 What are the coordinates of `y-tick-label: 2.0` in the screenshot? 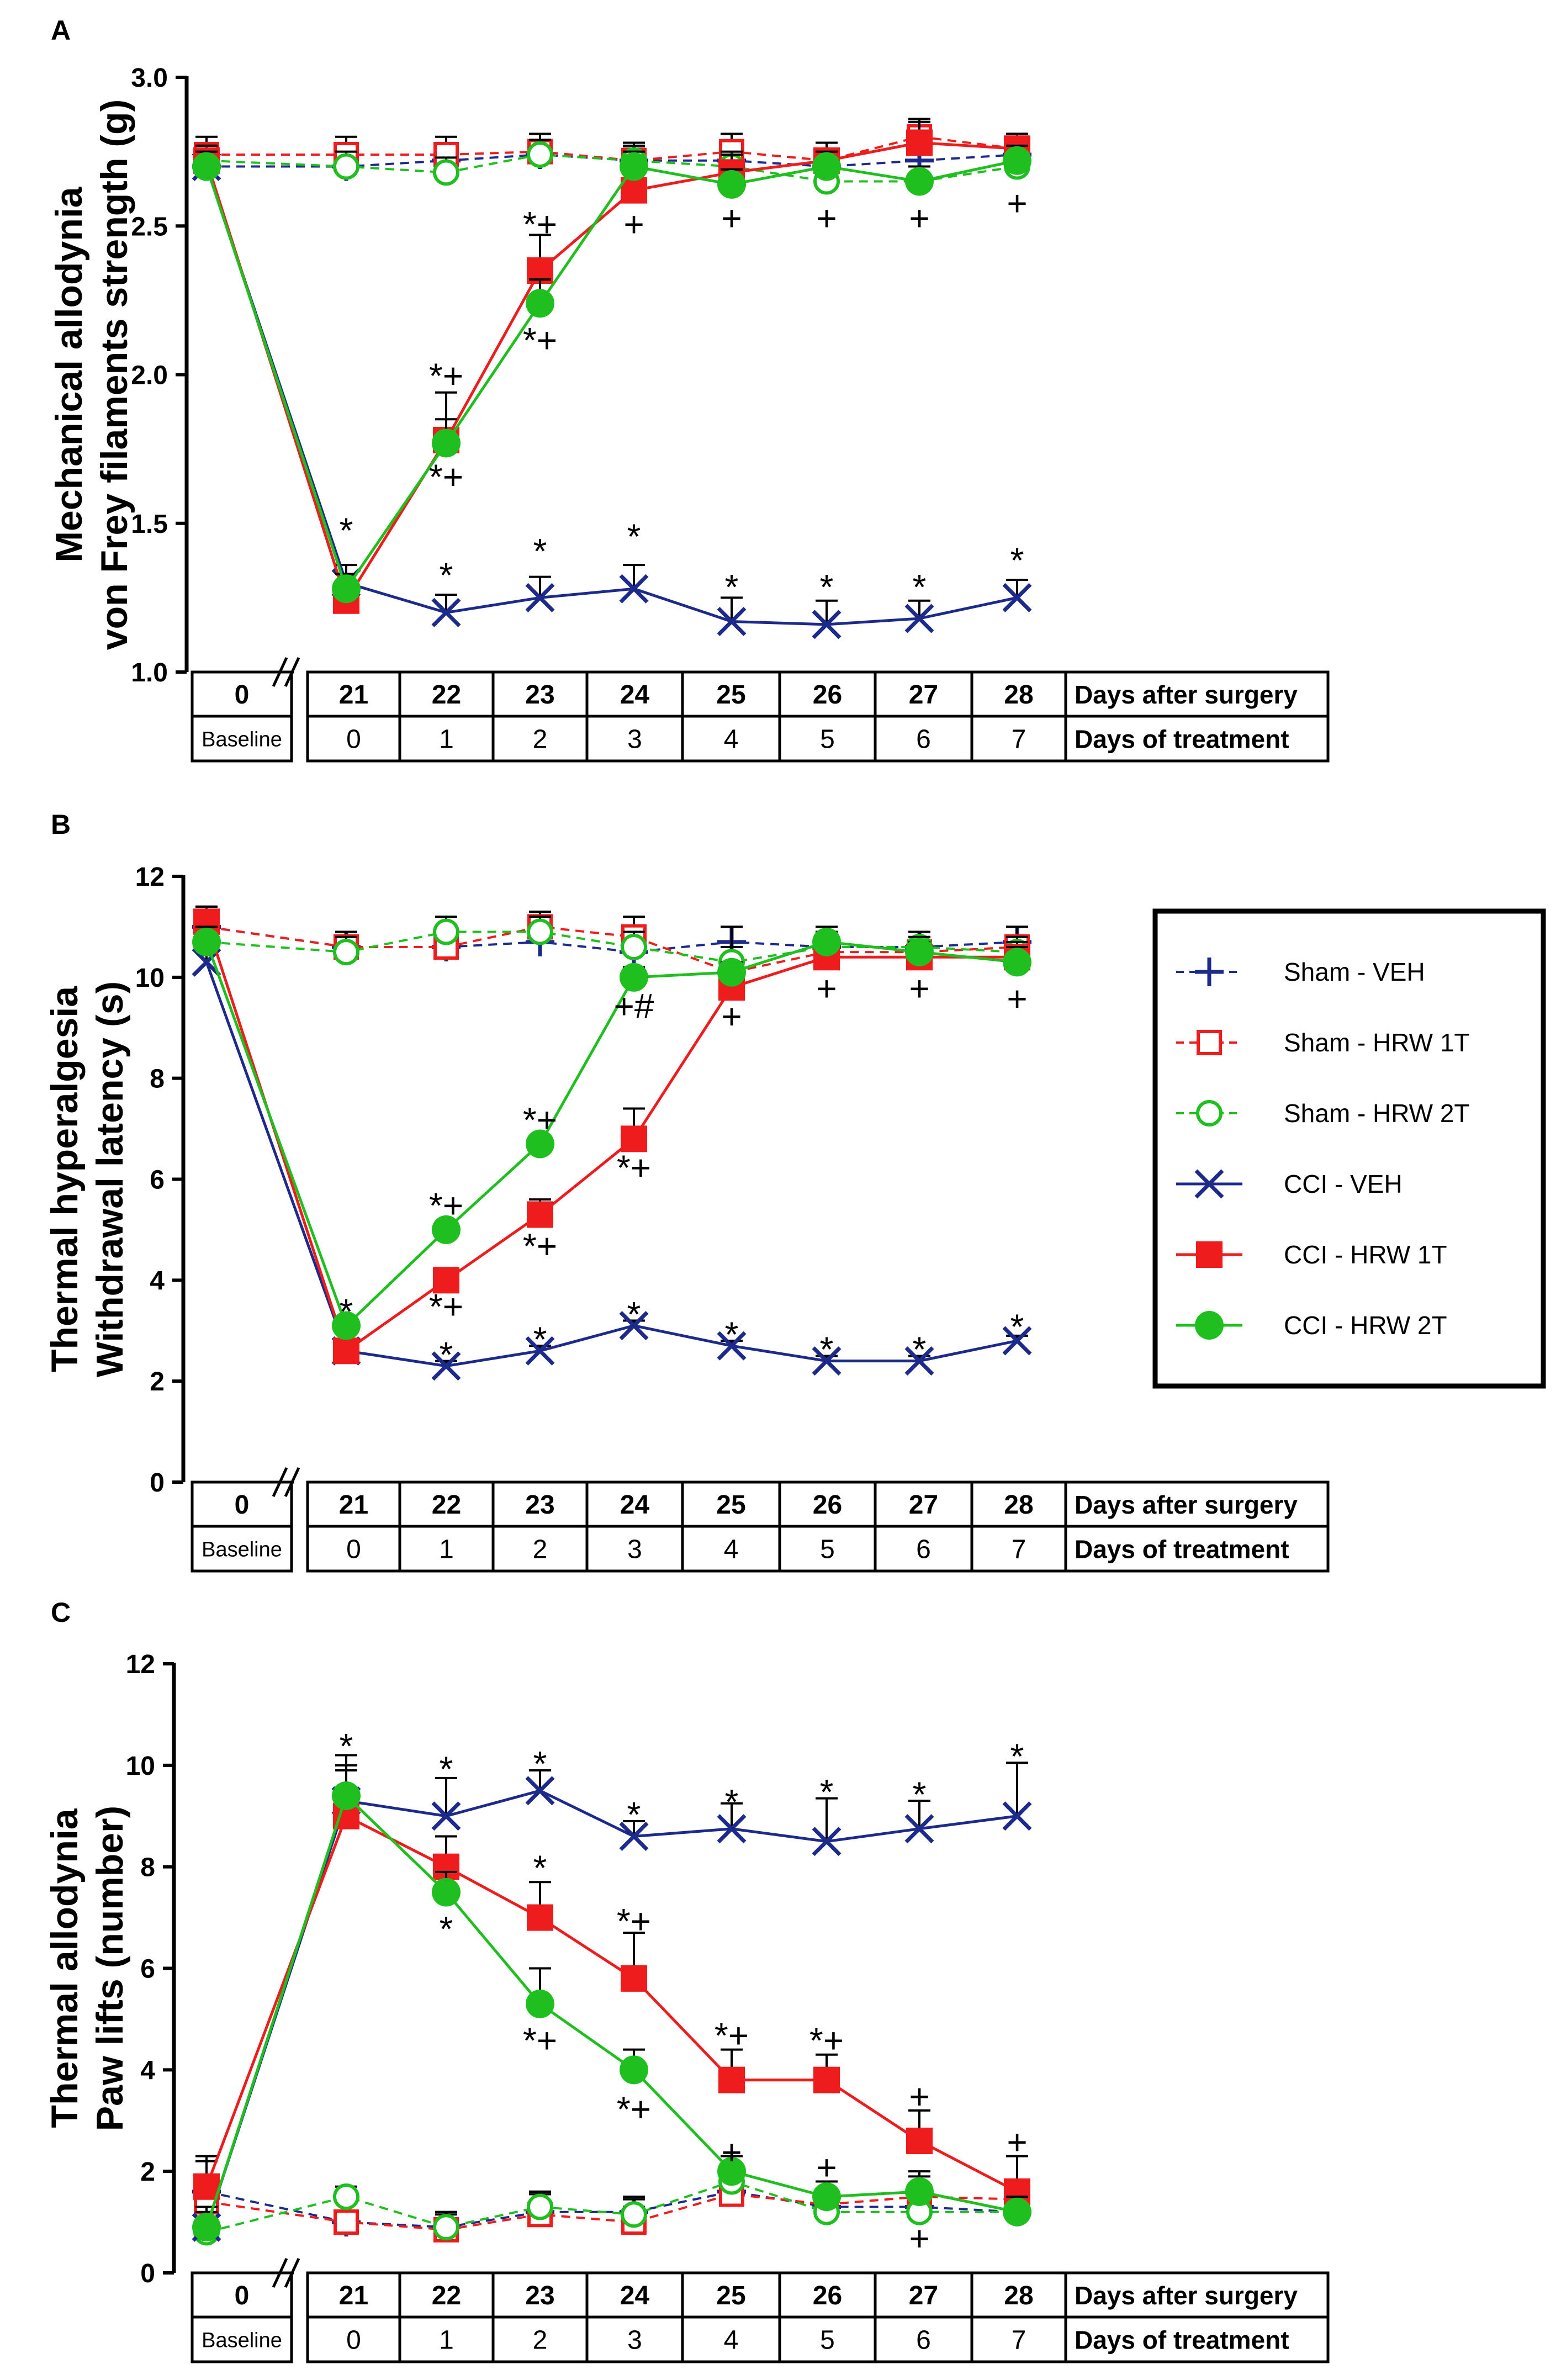 It's located at (149, 375).